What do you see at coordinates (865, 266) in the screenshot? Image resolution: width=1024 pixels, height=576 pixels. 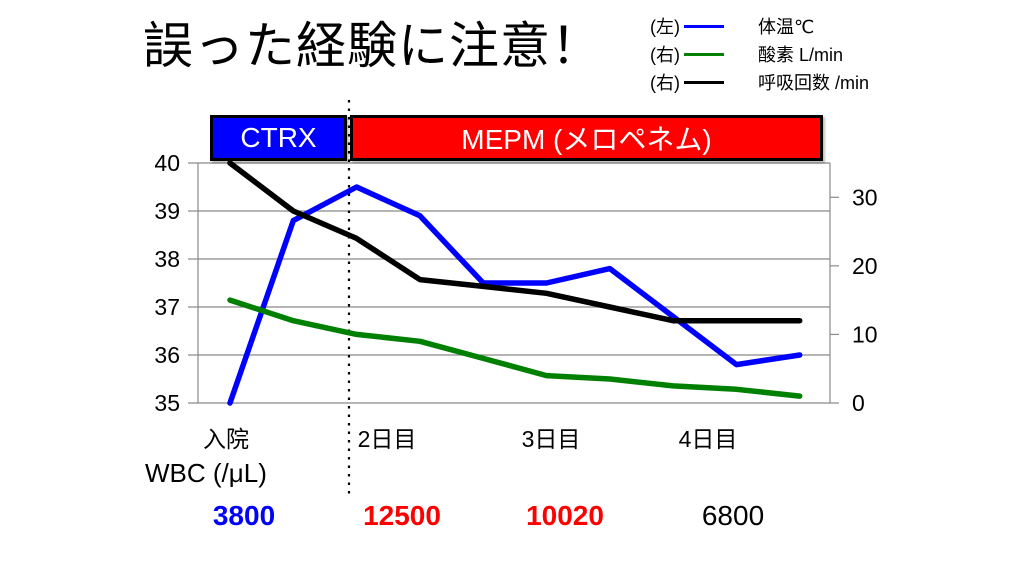 I see `right-axis-tick-label: 20` at bounding box center [865, 266].